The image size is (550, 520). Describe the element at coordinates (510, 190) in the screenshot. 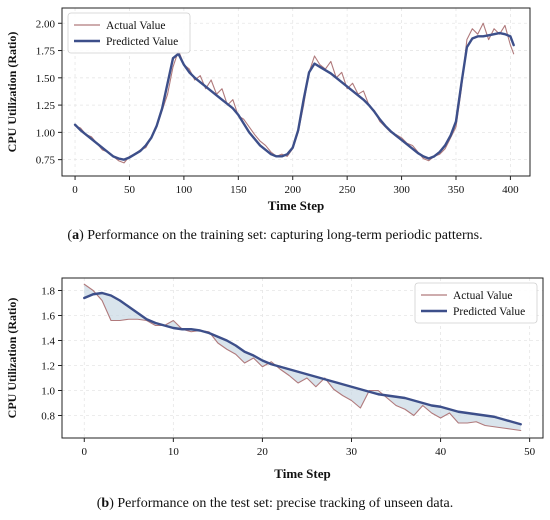

I see `x-tick-label: 400` at that location.